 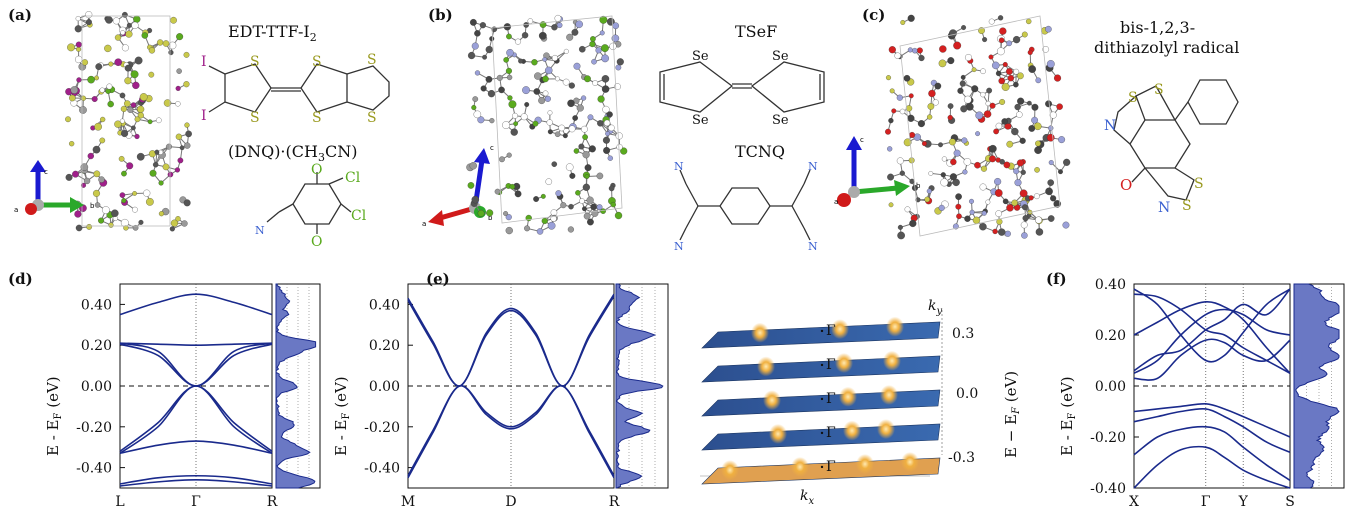 What do you see at coordinates (54, 187) in the screenshot?
I see `axes-triad-a: c b a` at bounding box center [54, 187].